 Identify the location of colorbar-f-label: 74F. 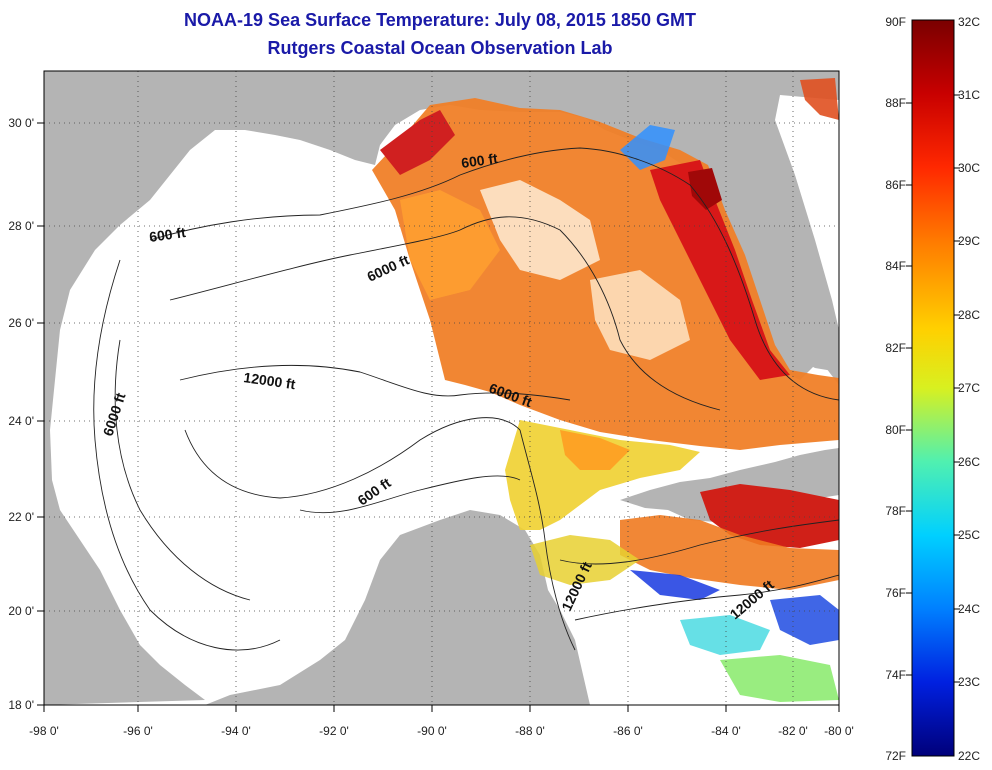
(895, 675).